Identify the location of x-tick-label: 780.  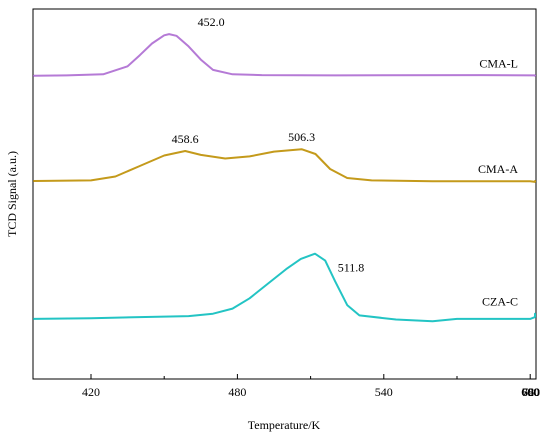
(531, 392).